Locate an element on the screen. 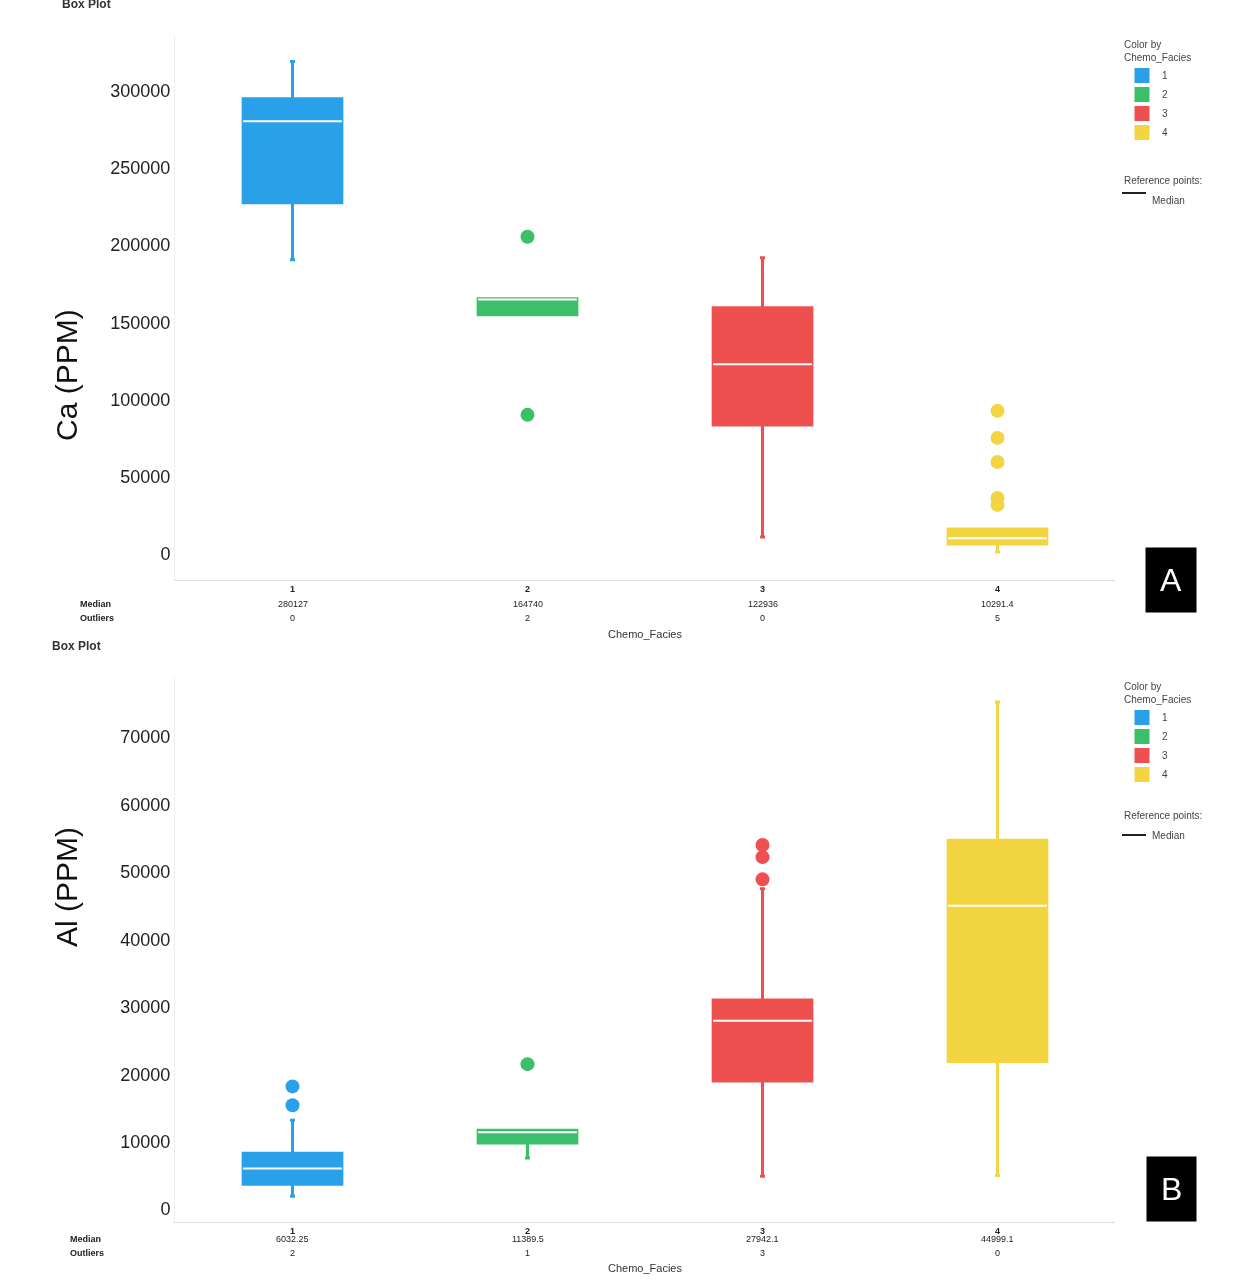  text: B is located at coordinates (1172, 1189).